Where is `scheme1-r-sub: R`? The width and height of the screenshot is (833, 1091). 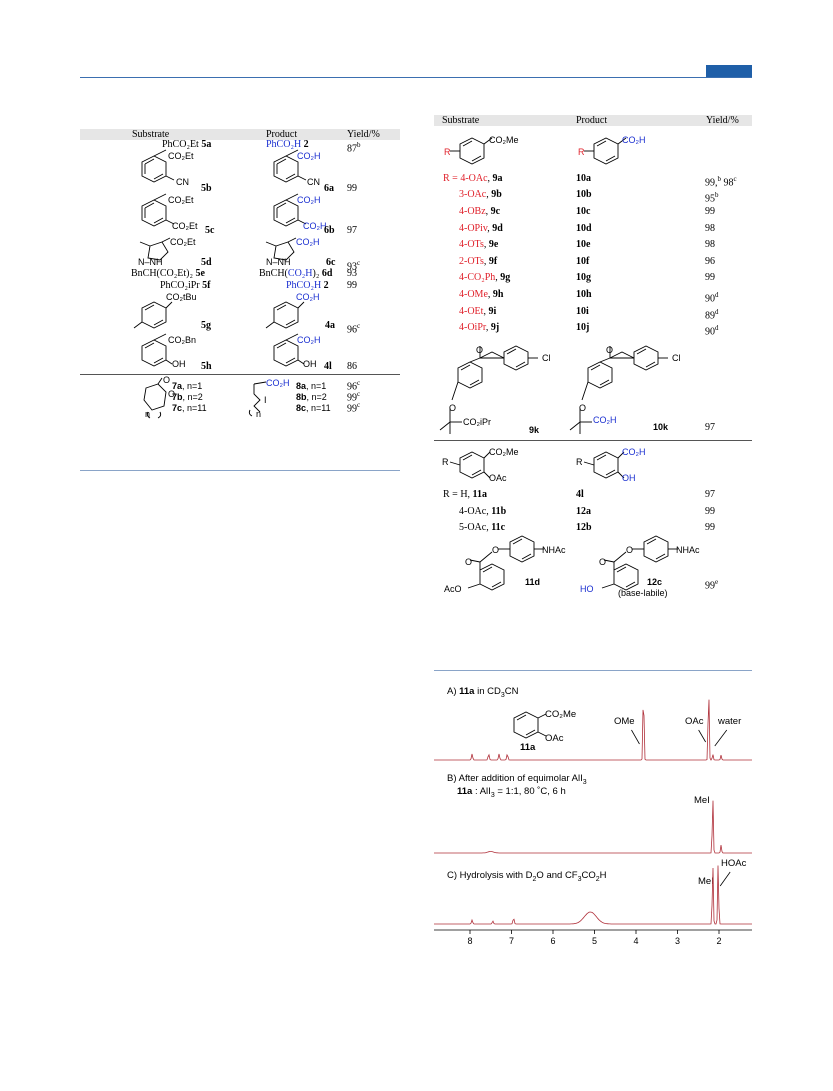 scheme1-r-sub: R is located at coordinates (447, 152).